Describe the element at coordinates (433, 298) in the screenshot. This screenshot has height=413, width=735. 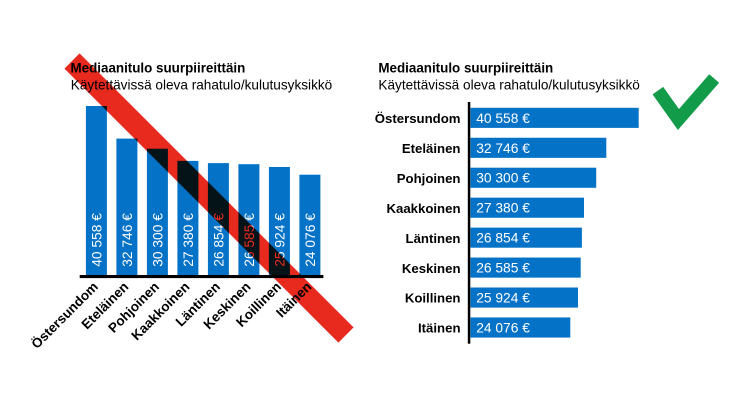
I see `svg-text: Koillinen` at that location.